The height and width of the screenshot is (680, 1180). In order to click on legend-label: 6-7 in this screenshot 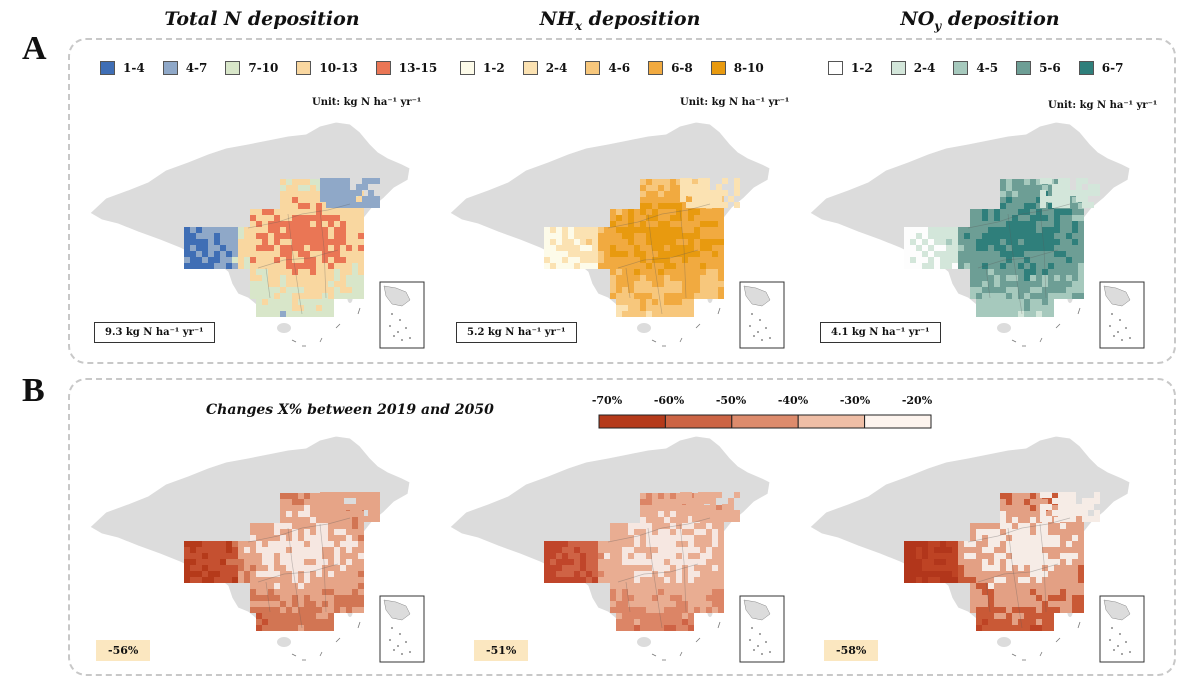, I will do `click(1112, 68)`.